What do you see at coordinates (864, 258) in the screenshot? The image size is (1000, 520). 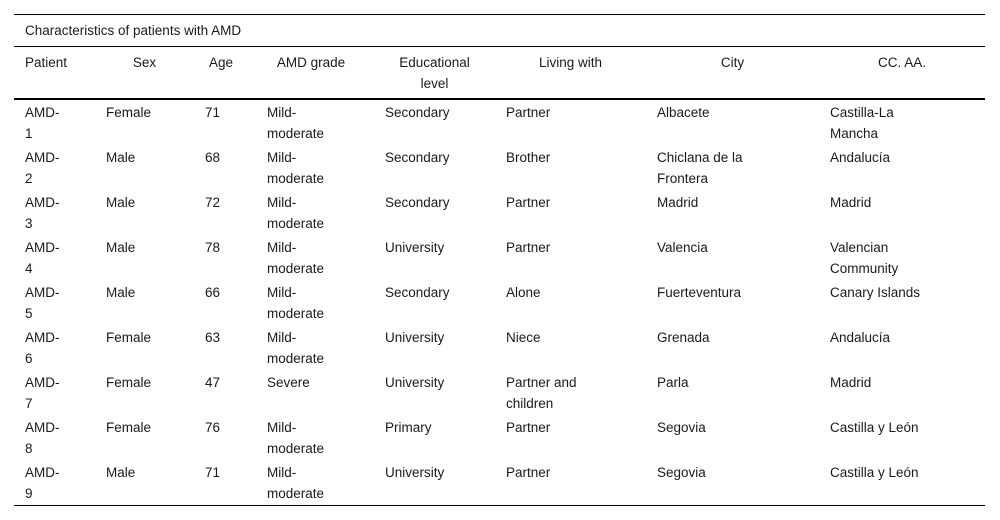 I see `table-cell: Valencian Community` at bounding box center [864, 258].